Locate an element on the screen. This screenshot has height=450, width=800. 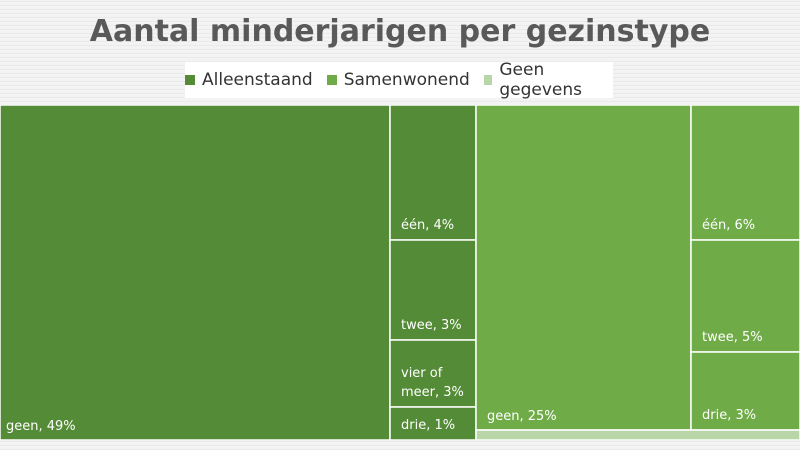
legend-item-samenwonend: Samenwonend is located at coordinates (398, 80).